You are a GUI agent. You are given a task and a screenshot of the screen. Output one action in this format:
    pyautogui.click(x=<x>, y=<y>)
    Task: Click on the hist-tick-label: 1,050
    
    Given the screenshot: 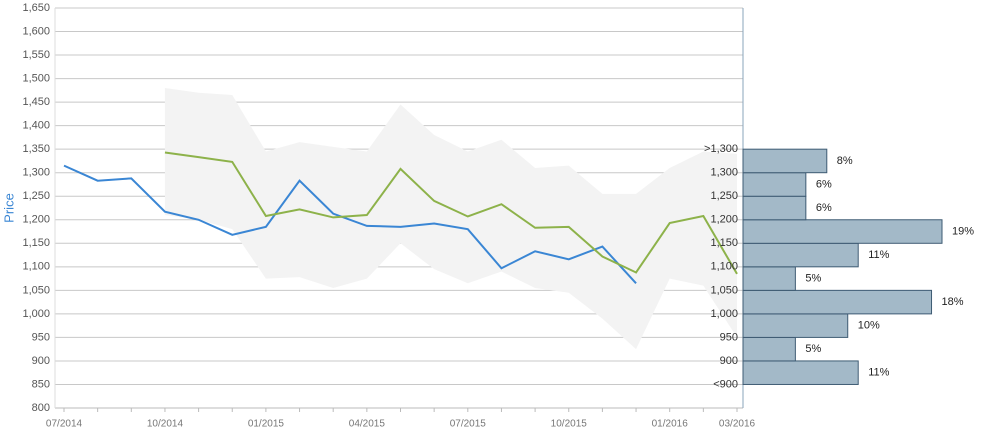 What is the action you would take?
    pyautogui.click(x=724, y=290)
    